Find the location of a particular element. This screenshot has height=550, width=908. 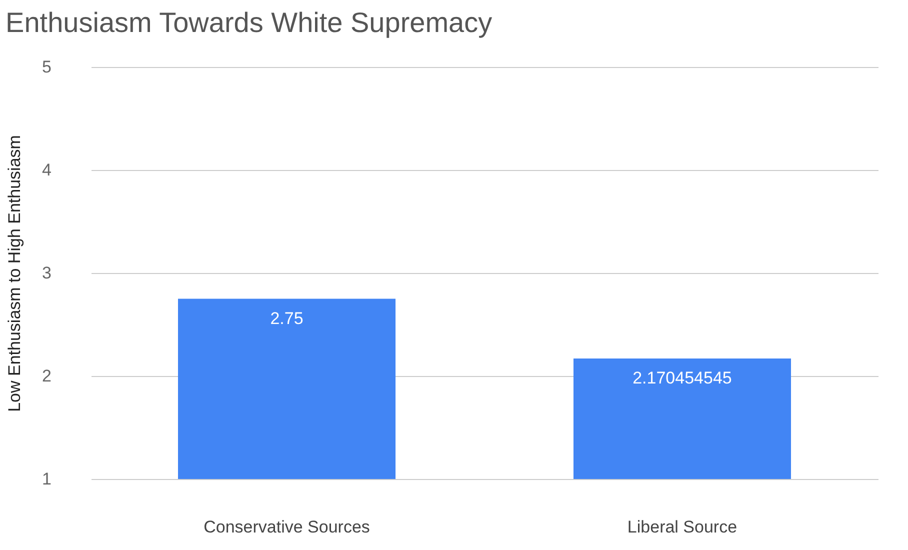

y-axis-title: Low Enthusiasm to High Enthusiasm is located at coordinates (14, 273).